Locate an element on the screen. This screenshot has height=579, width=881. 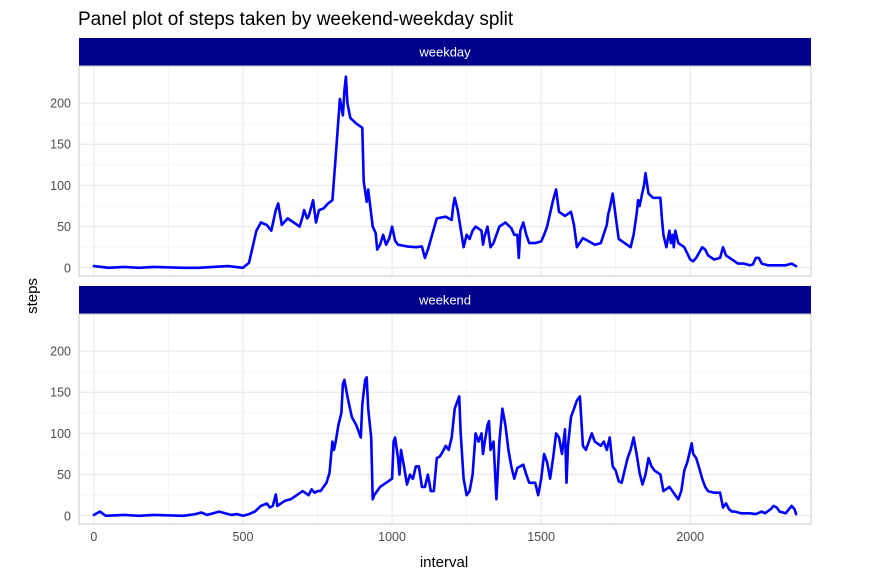
x-tick-label: 1500 is located at coordinates (541, 537).